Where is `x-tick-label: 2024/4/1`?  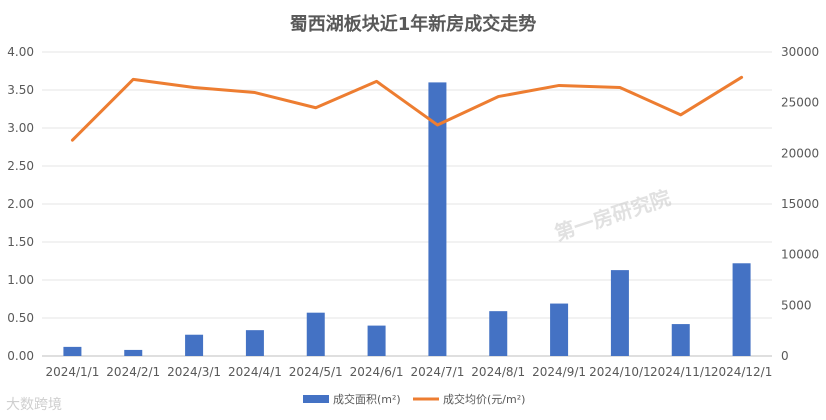
x-tick-label: 2024/4/1 is located at coordinates (255, 372).